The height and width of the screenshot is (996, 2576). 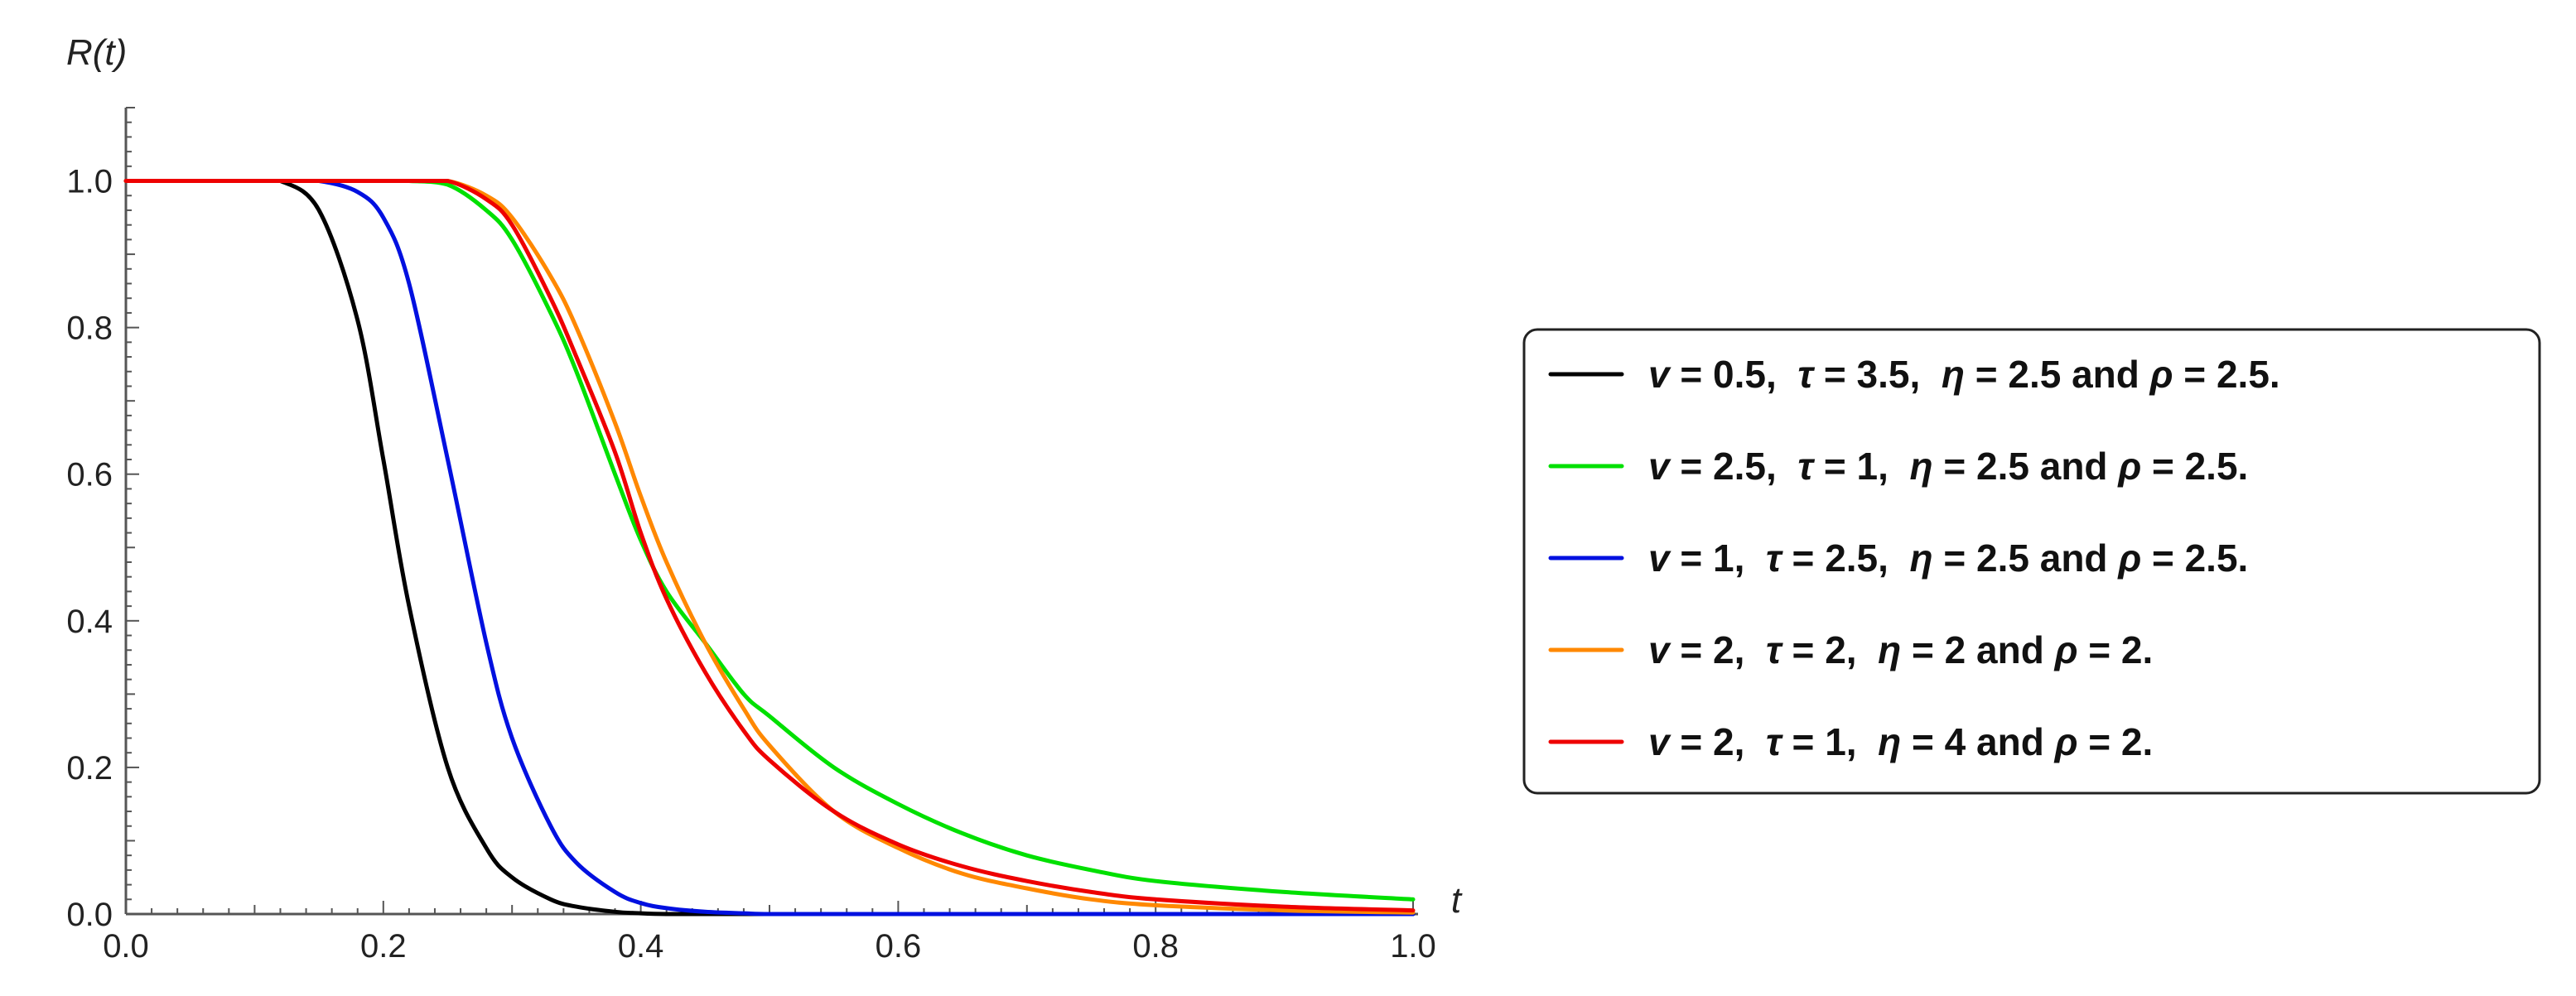 What do you see at coordinates (89, 182) in the screenshot?
I see `y-tick-label: 1.0` at bounding box center [89, 182].